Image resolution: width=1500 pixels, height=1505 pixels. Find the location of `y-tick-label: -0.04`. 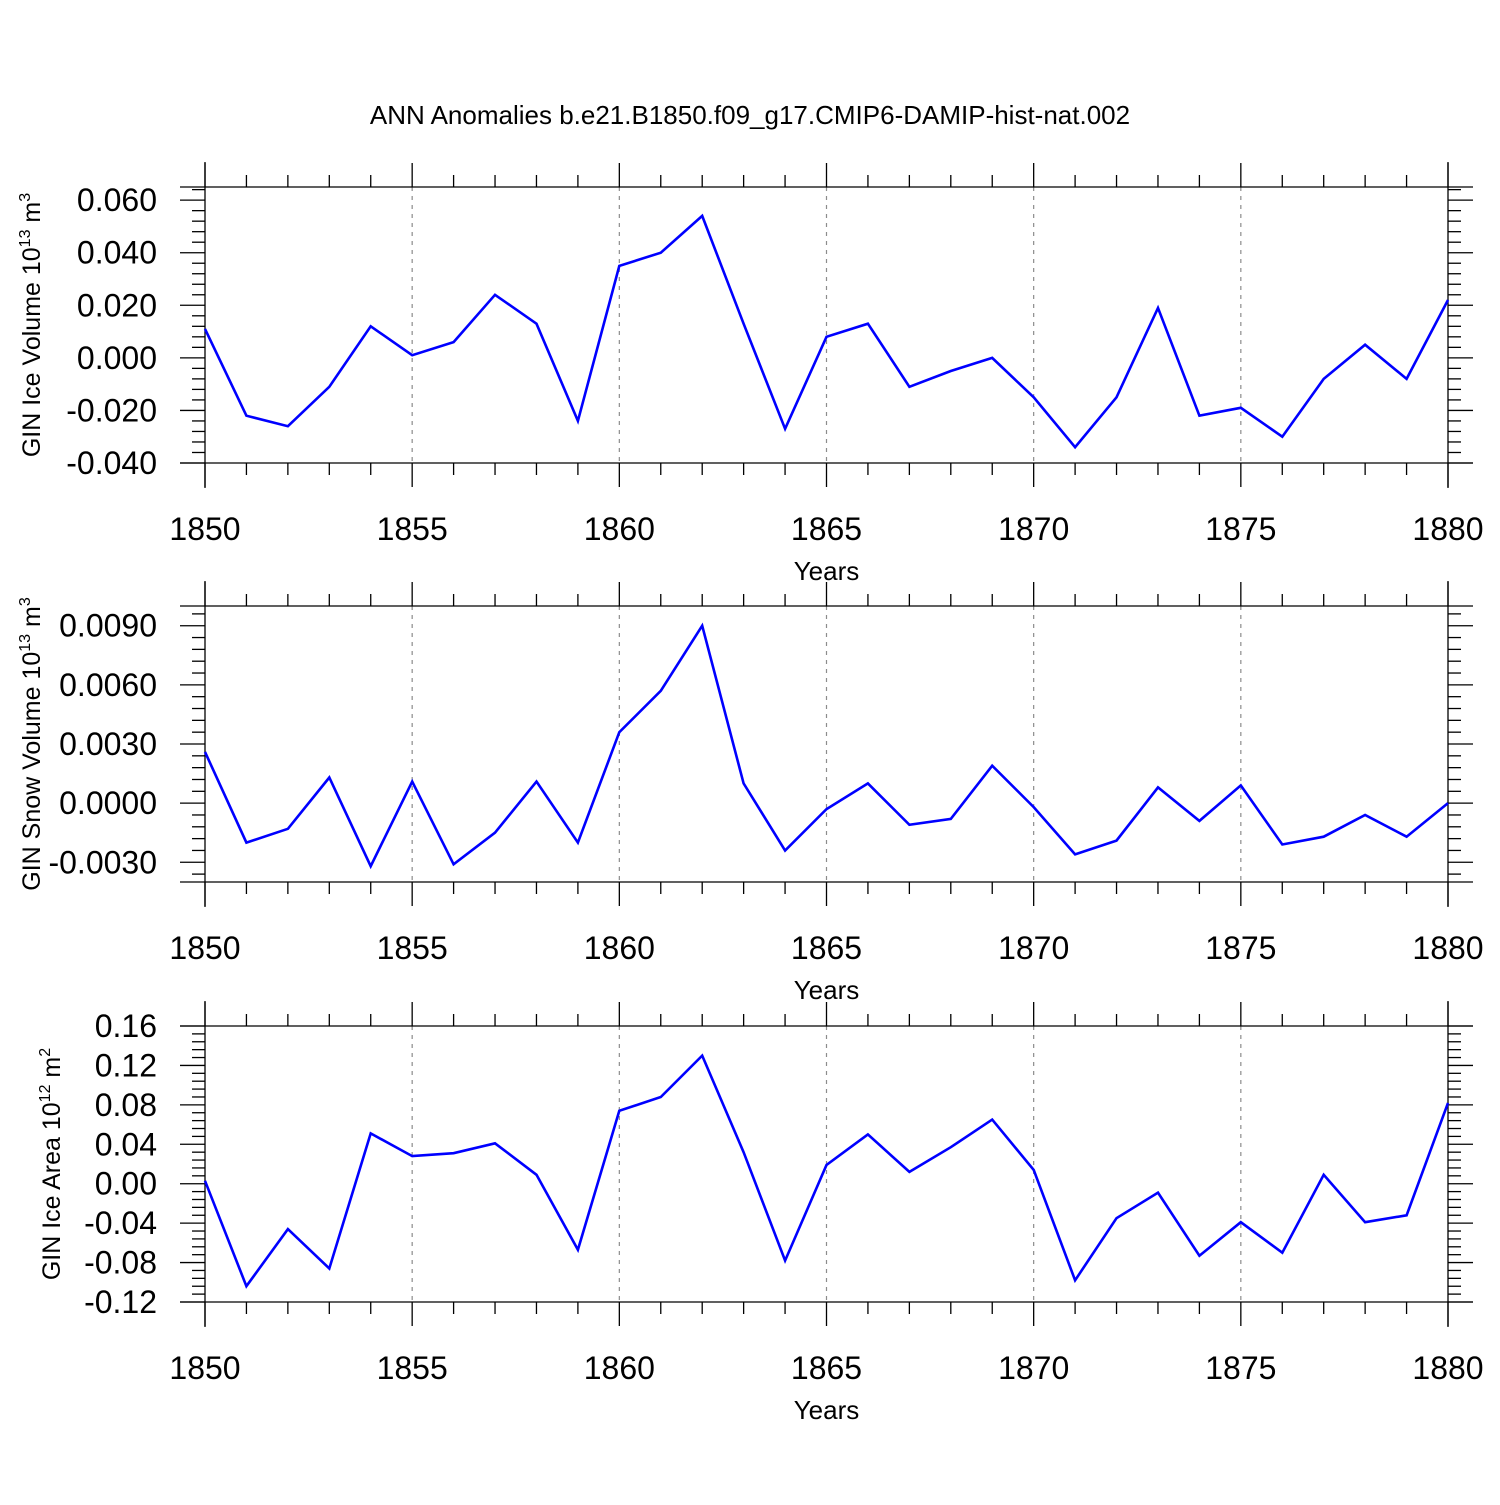

y-tick-label: -0.04 is located at coordinates (120, 1223).